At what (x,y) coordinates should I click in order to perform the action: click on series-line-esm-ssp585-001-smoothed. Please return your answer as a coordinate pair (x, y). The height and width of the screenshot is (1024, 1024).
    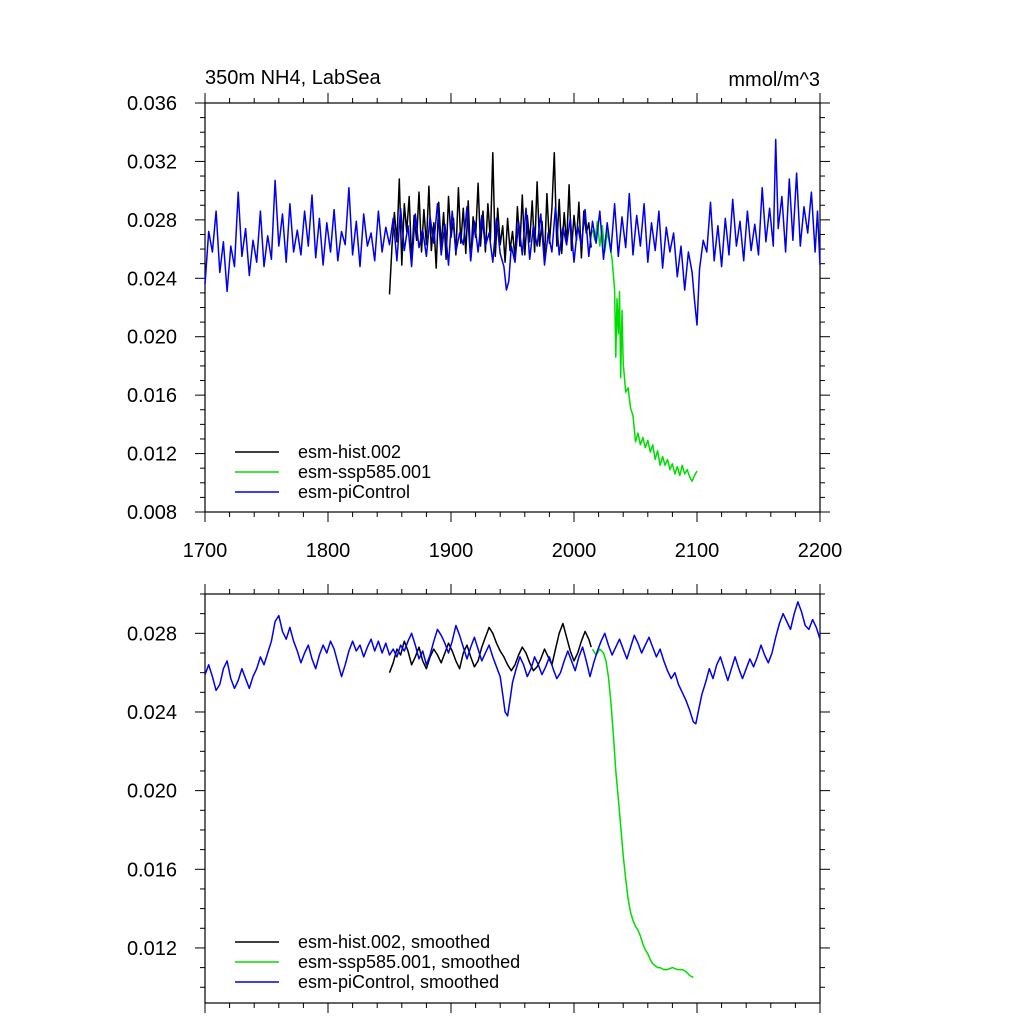
    Looking at the image, I should click on (642, 813).